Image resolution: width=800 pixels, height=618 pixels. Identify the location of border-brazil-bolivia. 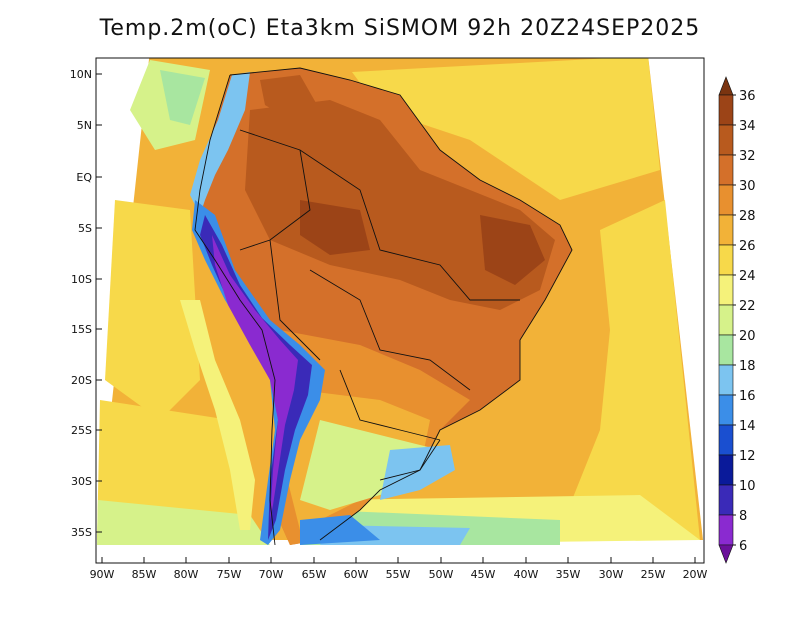
(390, 330).